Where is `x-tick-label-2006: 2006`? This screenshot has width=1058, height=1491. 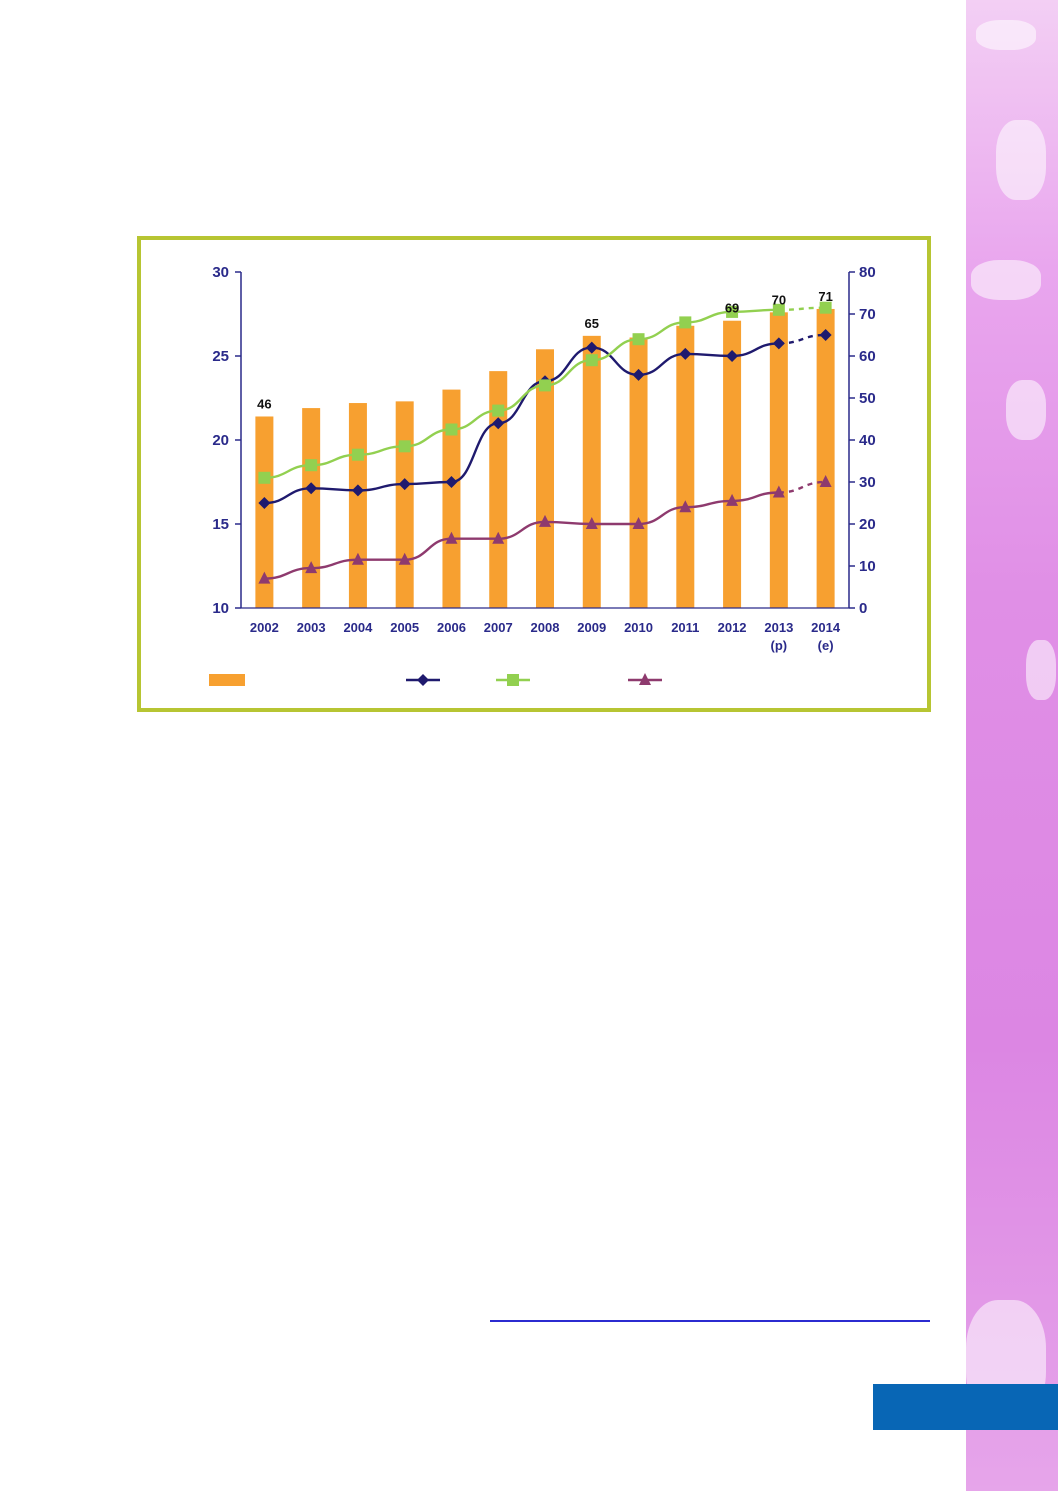
x-tick-label-2006: 2006 is located at coordinates (451, 627).